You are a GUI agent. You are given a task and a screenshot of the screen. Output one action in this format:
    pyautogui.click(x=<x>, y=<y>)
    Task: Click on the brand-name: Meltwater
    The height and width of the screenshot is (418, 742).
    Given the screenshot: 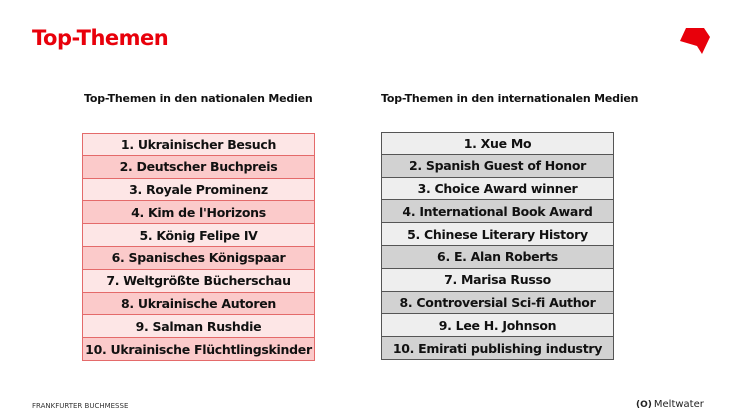 What is the action you would take?
    pyautogui.click(x=678, y=404)
    